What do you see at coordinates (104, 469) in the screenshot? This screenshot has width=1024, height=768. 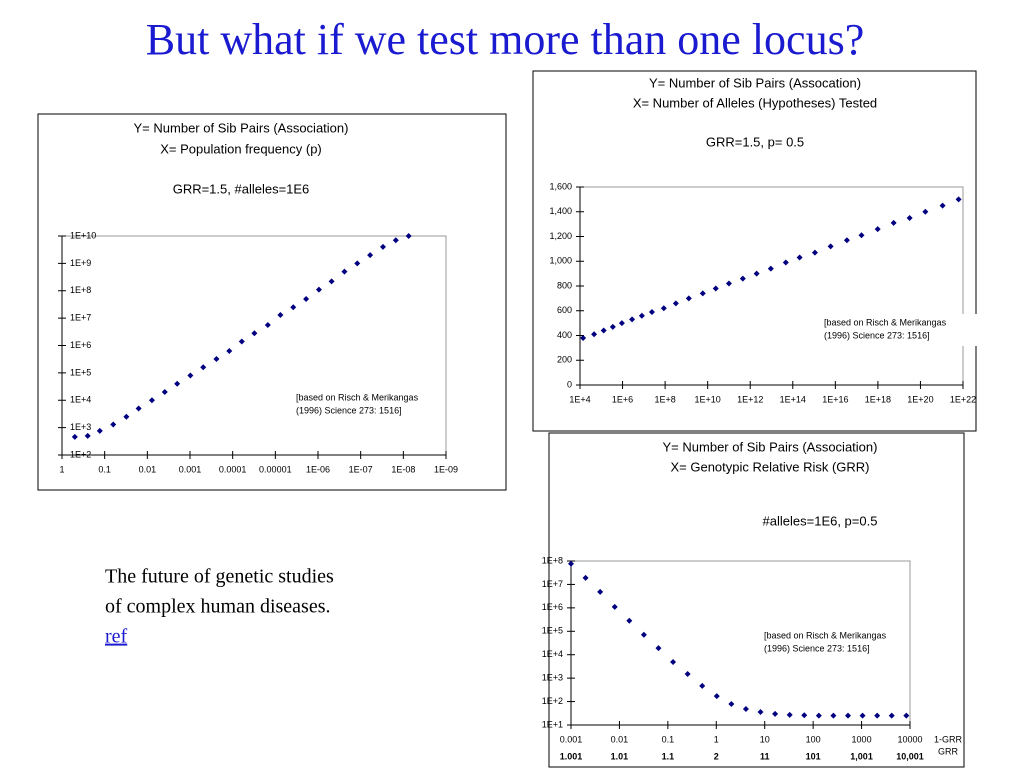 I see `x-tick-label: 0.1` at bounding box center [104, 469].